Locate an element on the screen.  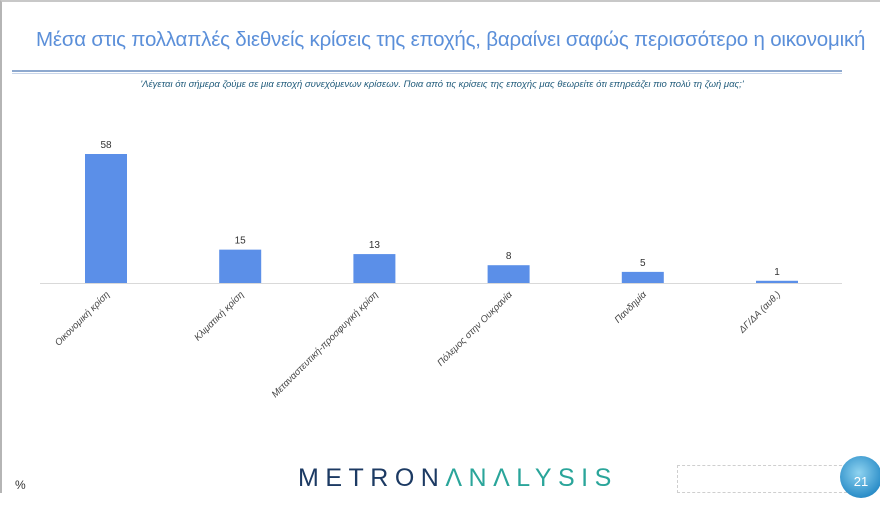
data-label: 5 is located at coordinates (643, 263).